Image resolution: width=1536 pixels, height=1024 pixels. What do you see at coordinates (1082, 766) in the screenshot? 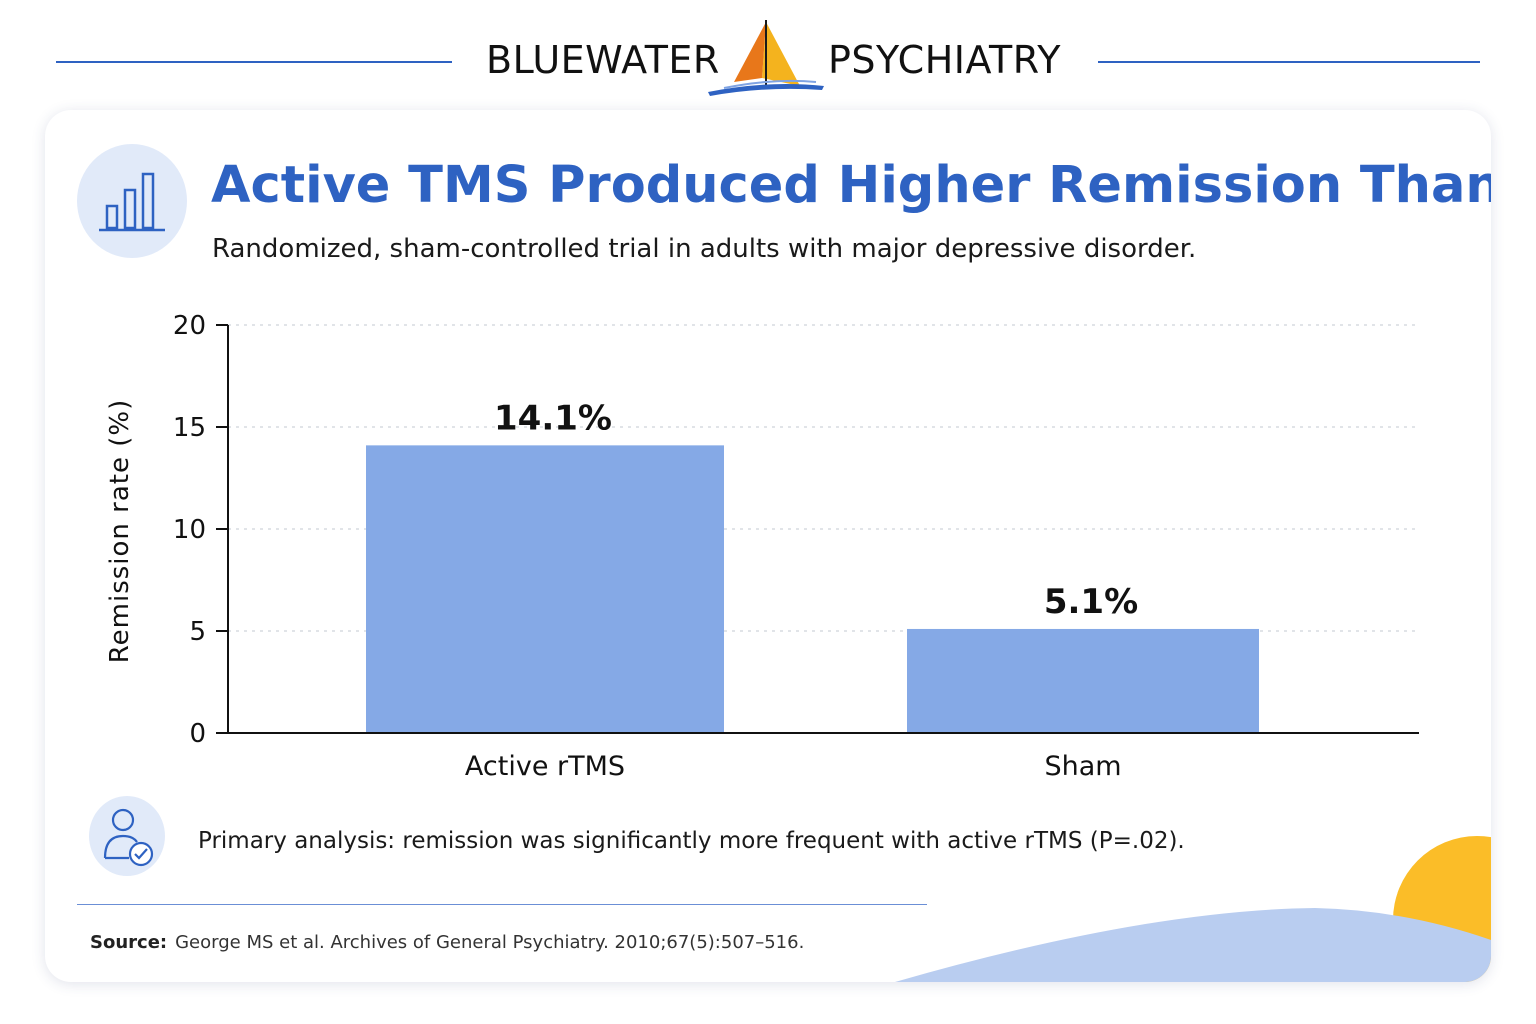
I see `x-category-label: Sham` at bounding box center [1082, 766].